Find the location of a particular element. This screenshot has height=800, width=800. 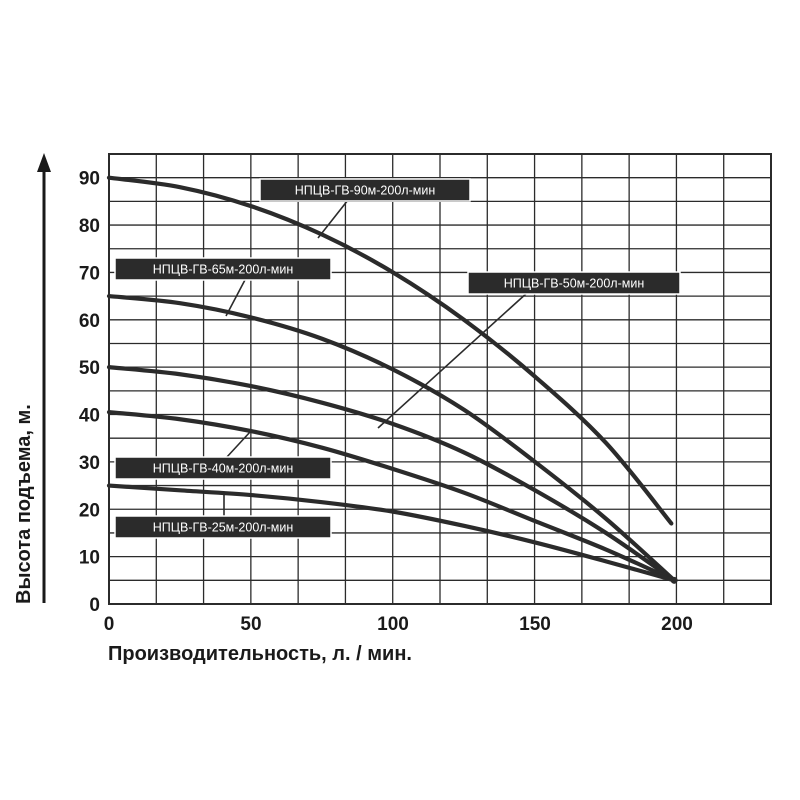

badge-25m: НПЦВ-ГВ-25м-200л-мин is located at coordinates (223, 527).